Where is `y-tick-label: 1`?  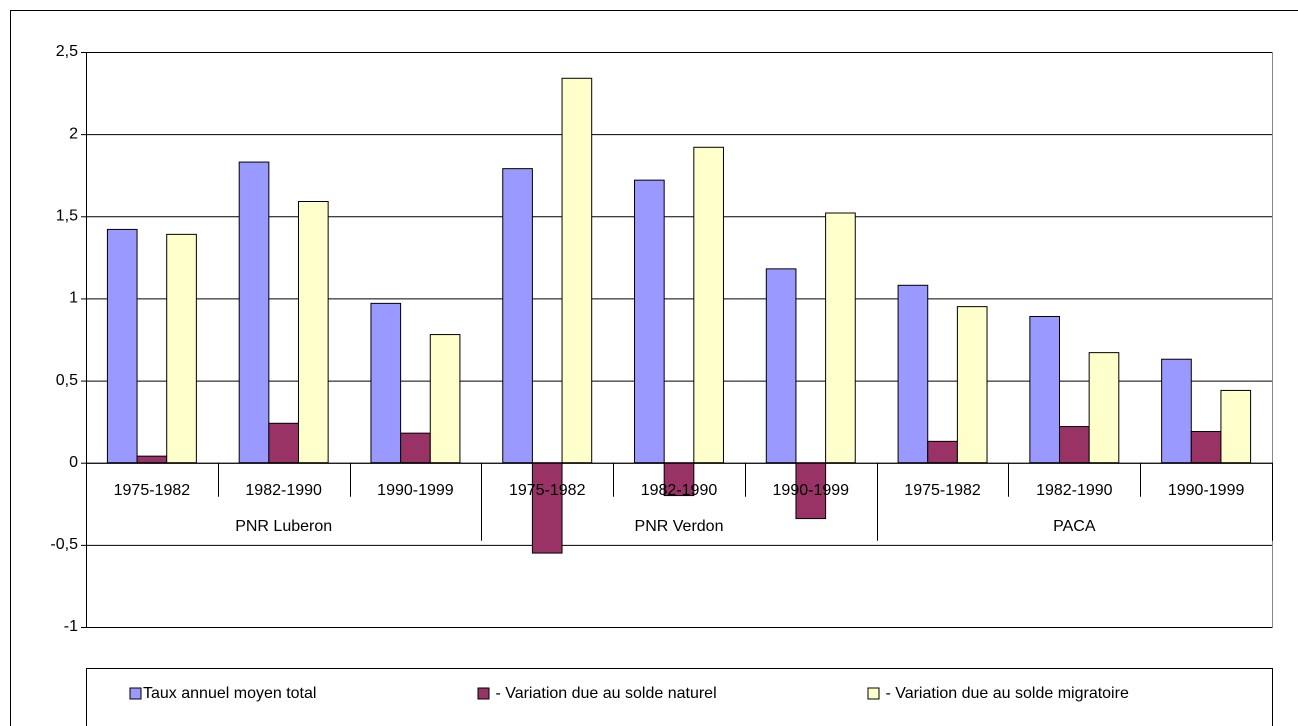
y-tick-label: 1 is located at coordinates (73, 298).